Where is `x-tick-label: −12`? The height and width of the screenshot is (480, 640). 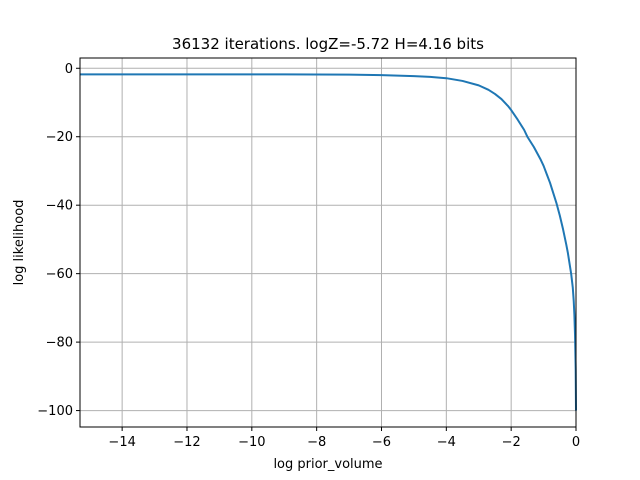
x-tick-label: −12 is located at coordinates (186, 442).